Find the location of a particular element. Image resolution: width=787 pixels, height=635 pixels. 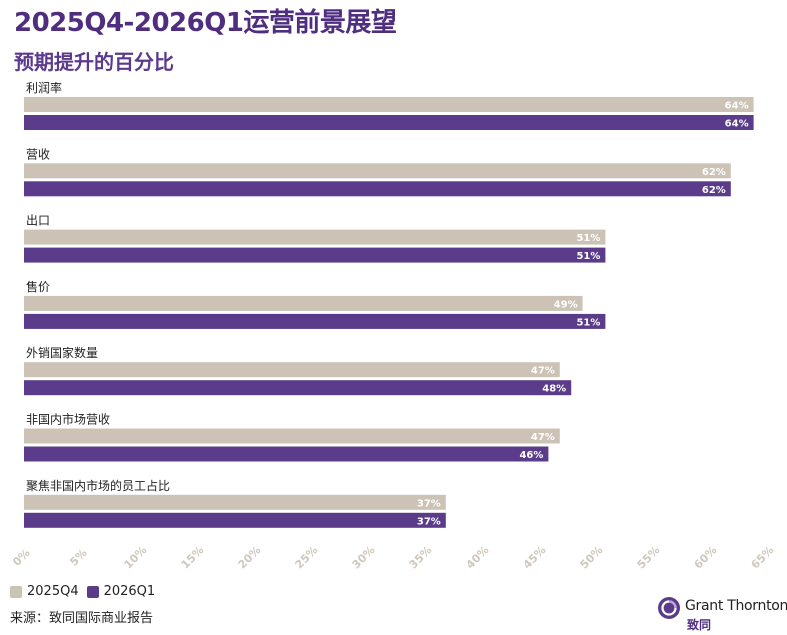

x-tick-label: 50% is located at coordinates (592, 558).